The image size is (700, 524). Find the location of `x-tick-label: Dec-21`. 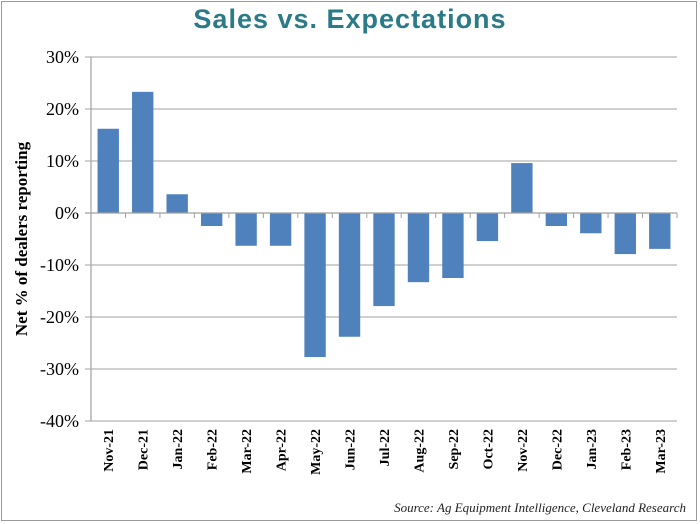

x-tick-label: Dec-21 is located at coordinates (144, 449).